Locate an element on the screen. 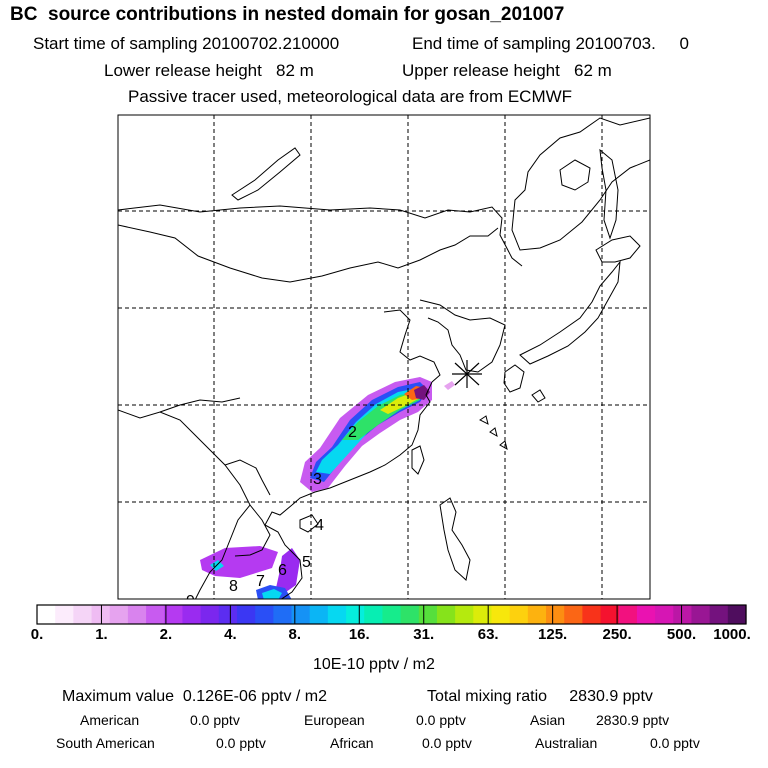  cluster-label: 7 is located at coordinates (260, 581).